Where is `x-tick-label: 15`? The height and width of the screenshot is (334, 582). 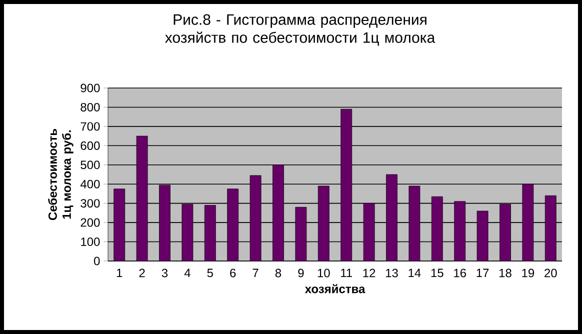
x-tick-label: 15 is located at coordinates (437, 273).